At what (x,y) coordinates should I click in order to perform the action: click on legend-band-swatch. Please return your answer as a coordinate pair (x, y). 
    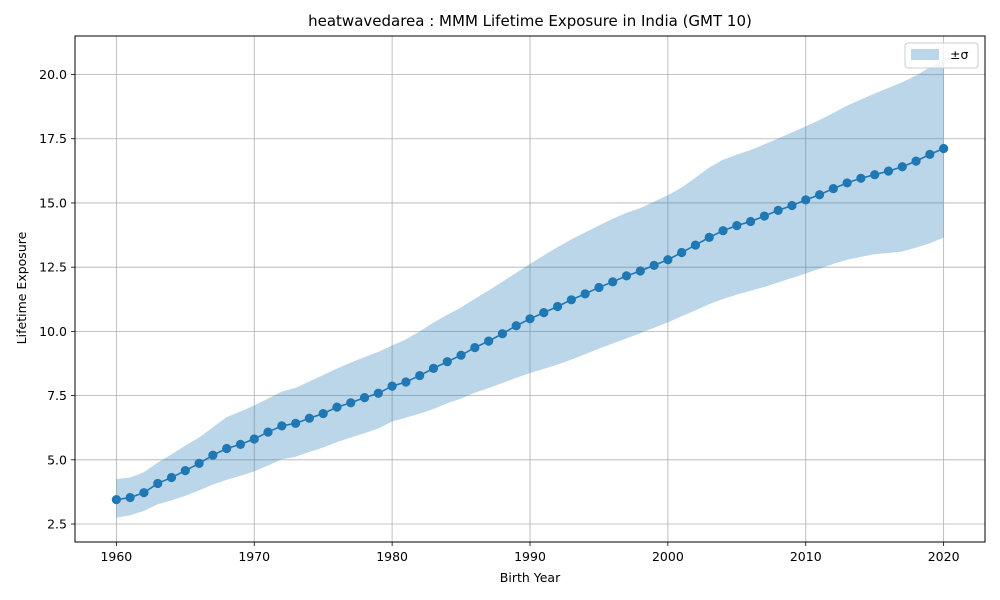
    Looking at the image, I should click on (925, 54).